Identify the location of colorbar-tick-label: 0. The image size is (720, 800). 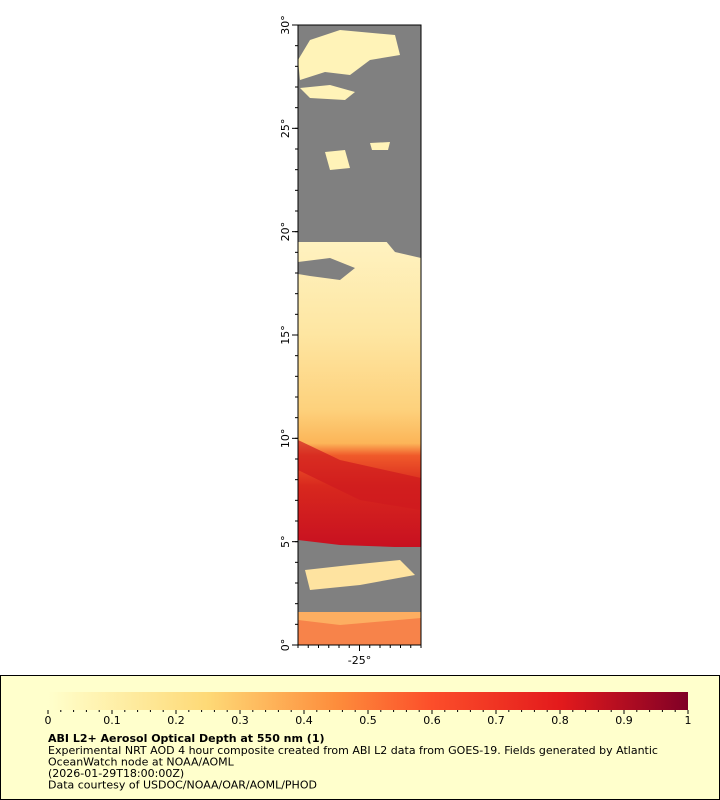
(48, 720).